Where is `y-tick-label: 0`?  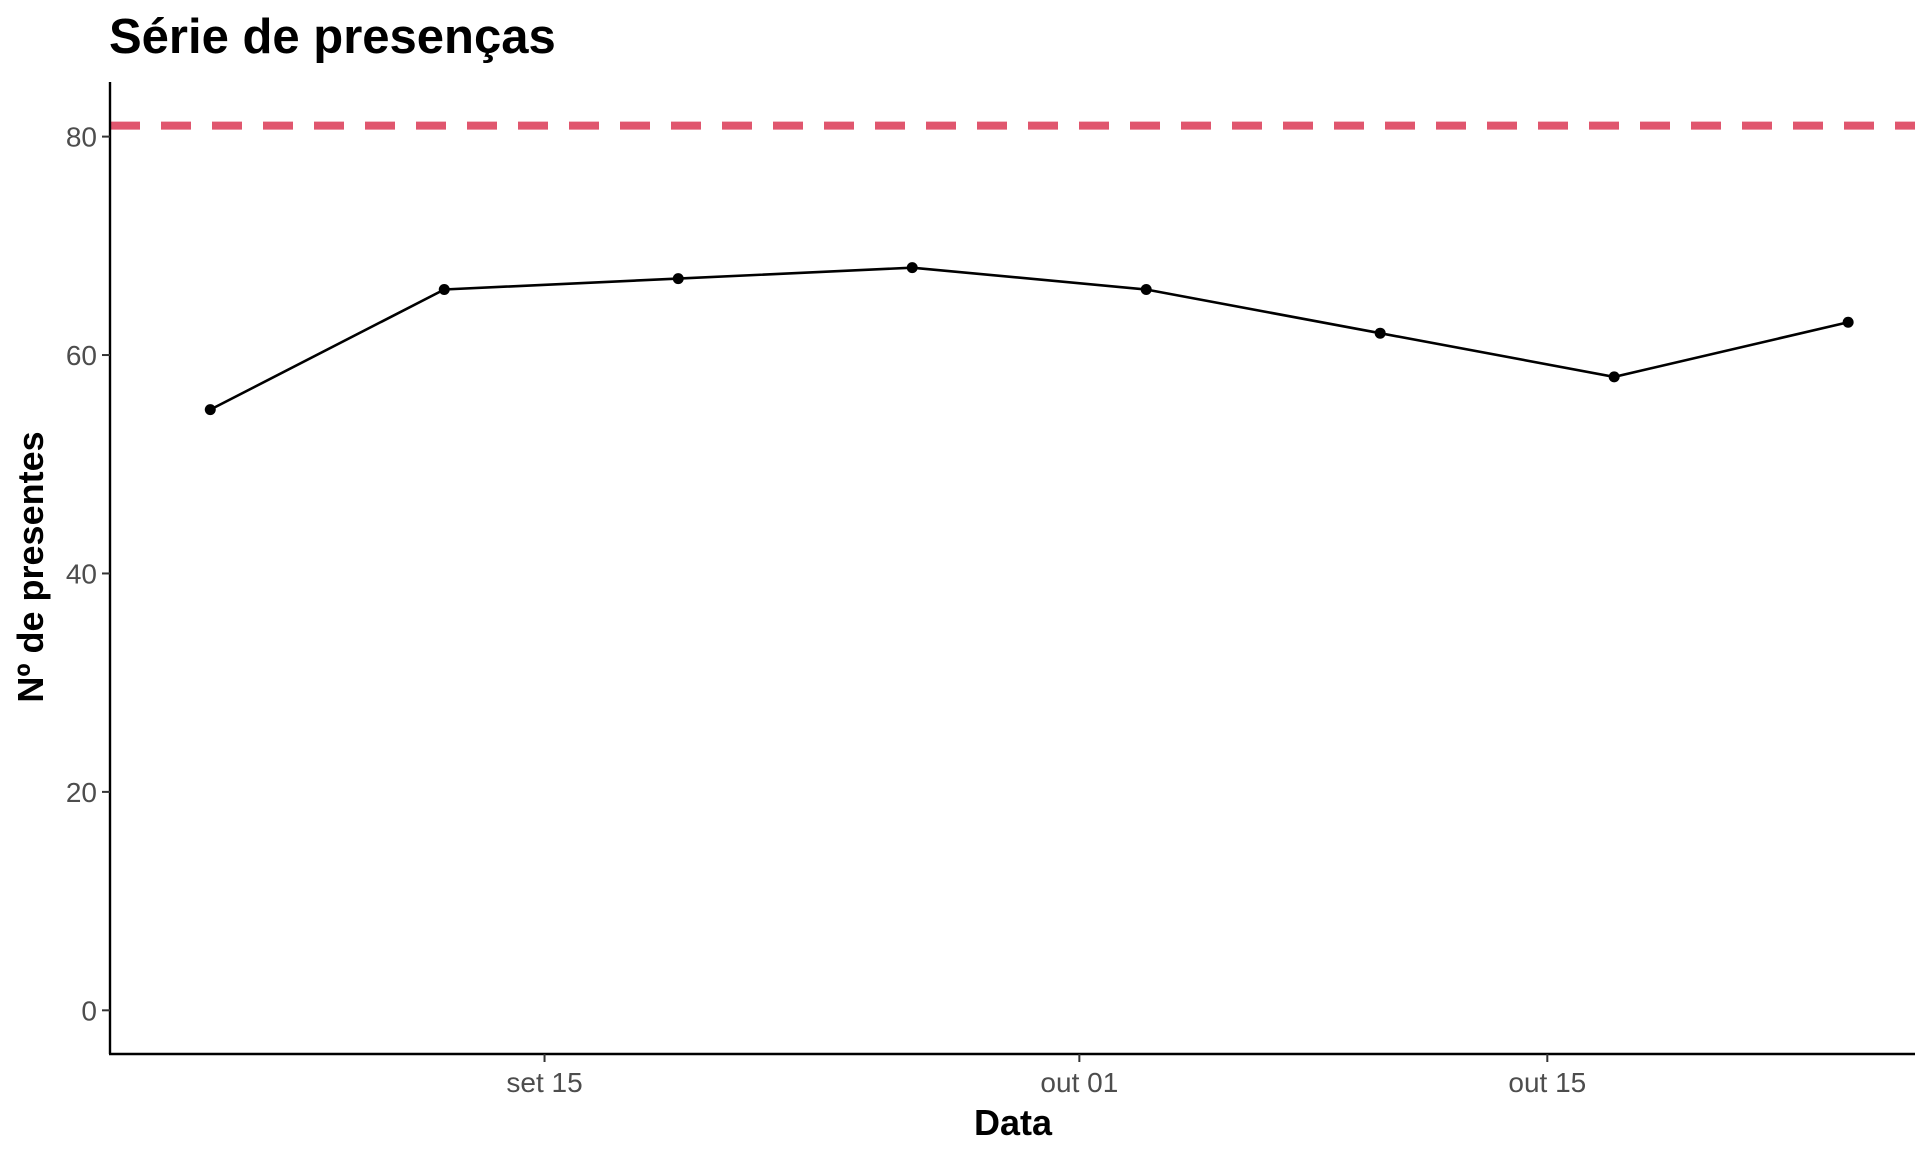
y-tick-label: 0 is located at coordinates (89, 1010).